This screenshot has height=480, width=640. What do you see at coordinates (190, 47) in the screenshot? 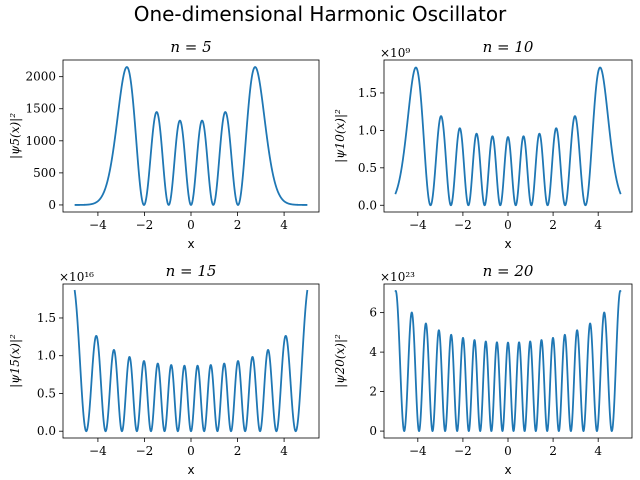
I see `subplot-title: n = 5` at bounding box center [190, 47].